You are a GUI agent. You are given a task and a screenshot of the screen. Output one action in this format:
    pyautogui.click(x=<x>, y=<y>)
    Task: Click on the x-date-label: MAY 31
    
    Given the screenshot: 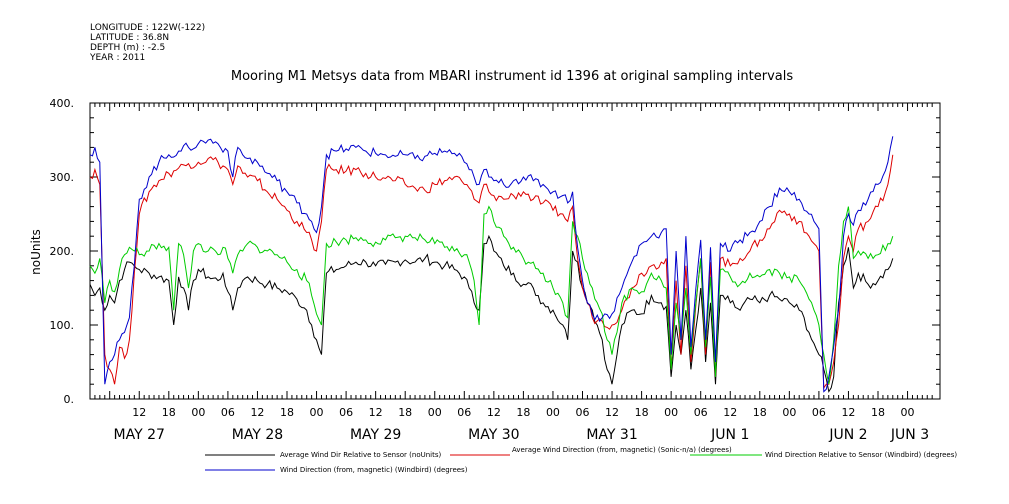 What is the action you would take?
    pyautogui.click(x=611, y=435)
    